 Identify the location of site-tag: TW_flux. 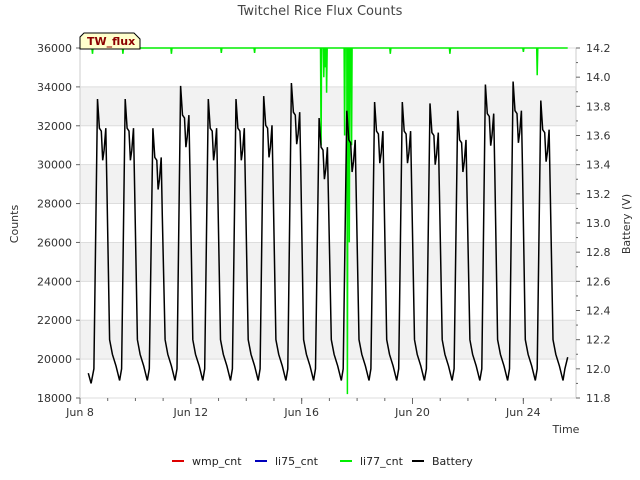
(110, 41).